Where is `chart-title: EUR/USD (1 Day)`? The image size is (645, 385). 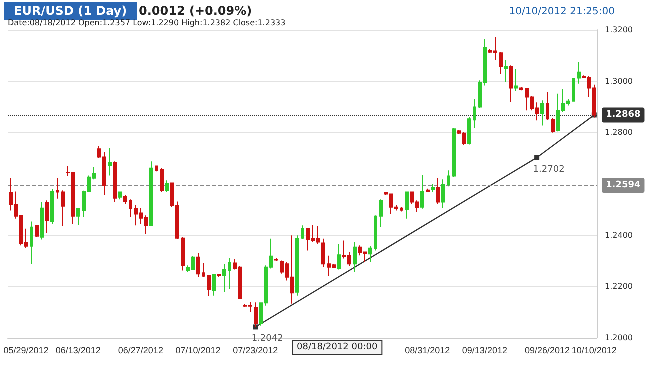 chart-title: EUR/USD (1 Day) is located at coordinates (71, 11).